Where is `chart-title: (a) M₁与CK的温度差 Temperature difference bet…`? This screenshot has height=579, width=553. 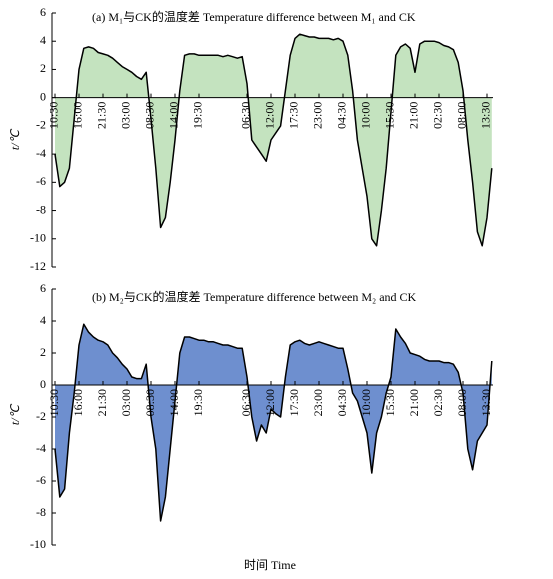 chart-title: (a) M₁与CK的温度差 Temperature difference bet… is located at coordinates (254, 16).